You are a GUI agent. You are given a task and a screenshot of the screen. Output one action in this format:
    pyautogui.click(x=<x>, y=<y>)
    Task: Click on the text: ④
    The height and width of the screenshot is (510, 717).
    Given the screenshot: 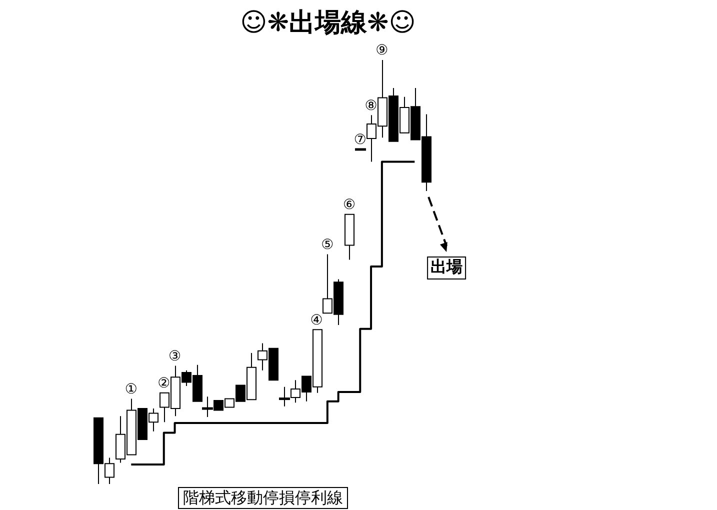 What is the action you would take?
    pyautogui.click(x=316, y=320)
    